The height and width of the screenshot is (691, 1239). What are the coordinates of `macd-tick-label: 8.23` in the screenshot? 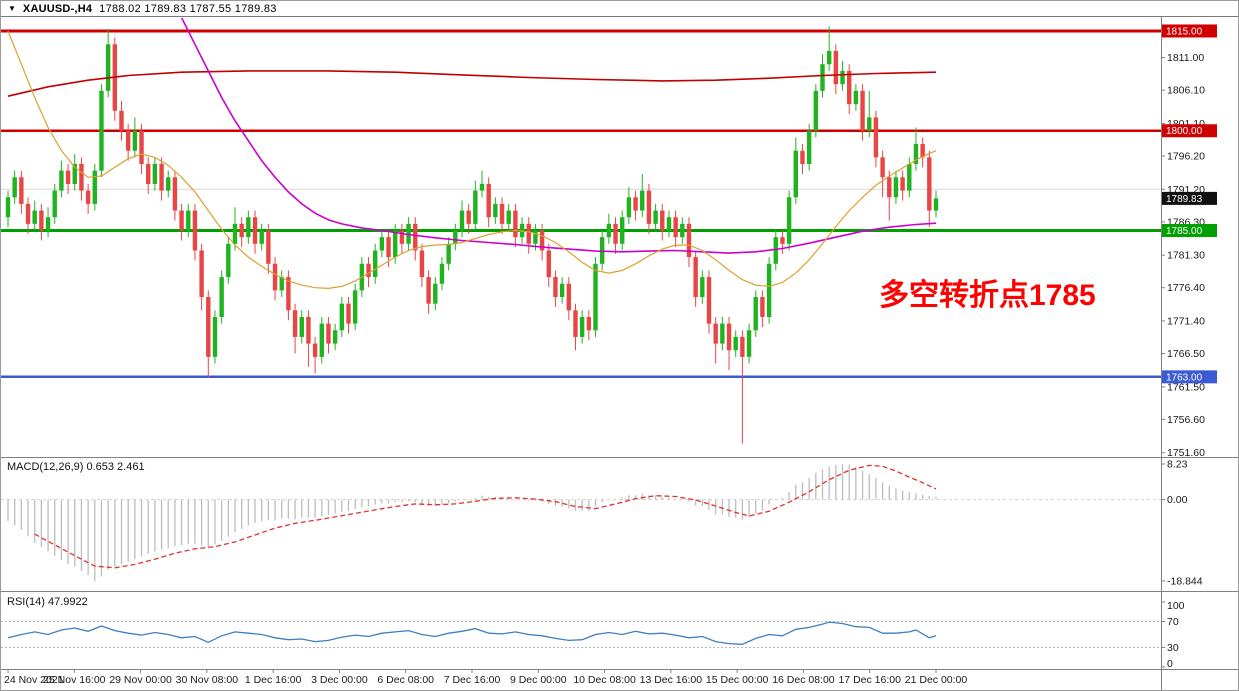 It's located at (1177, 465).